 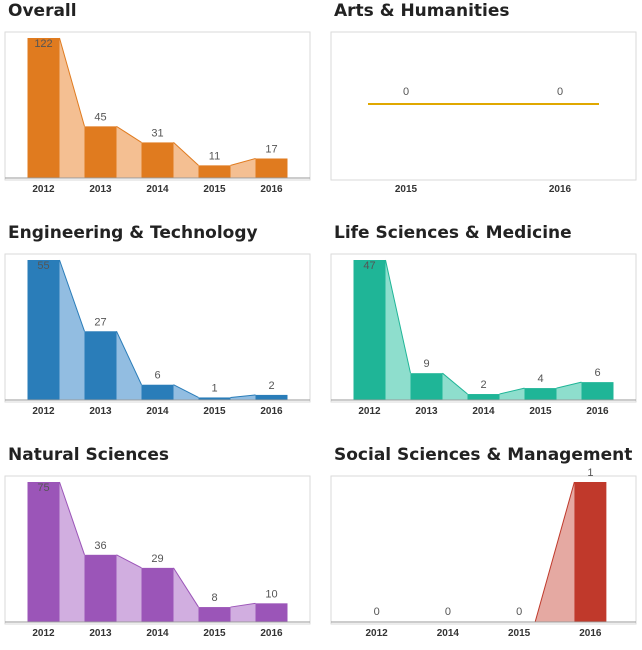 What do you see at coordinates (271, 149) in the screenshot?
I see `data-label: 17` at bounding box center [271, 149].